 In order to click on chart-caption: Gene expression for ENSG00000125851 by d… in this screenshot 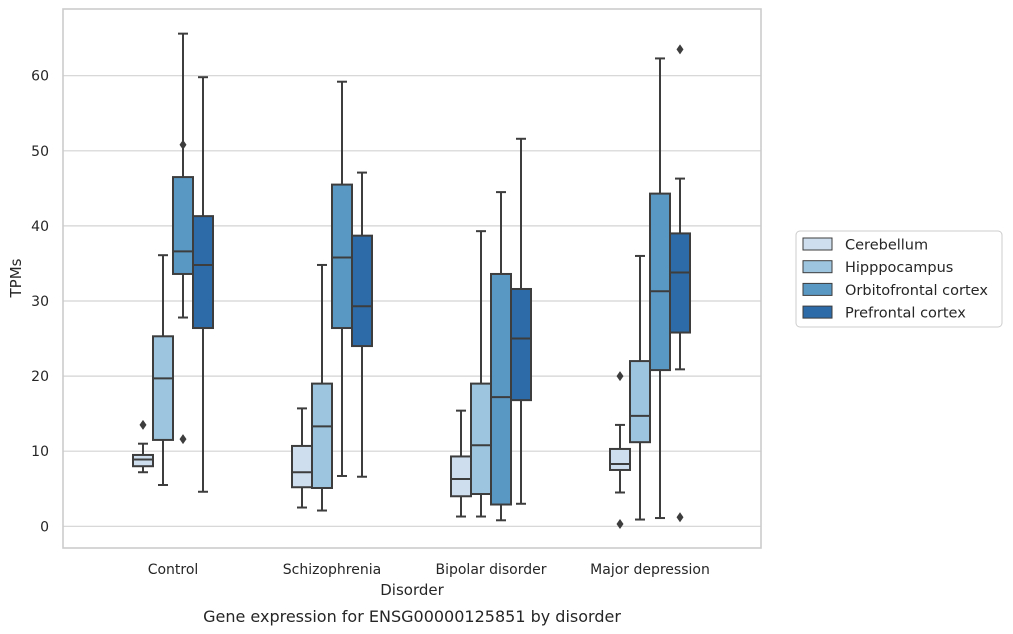, I will do `click(412, 616)`.